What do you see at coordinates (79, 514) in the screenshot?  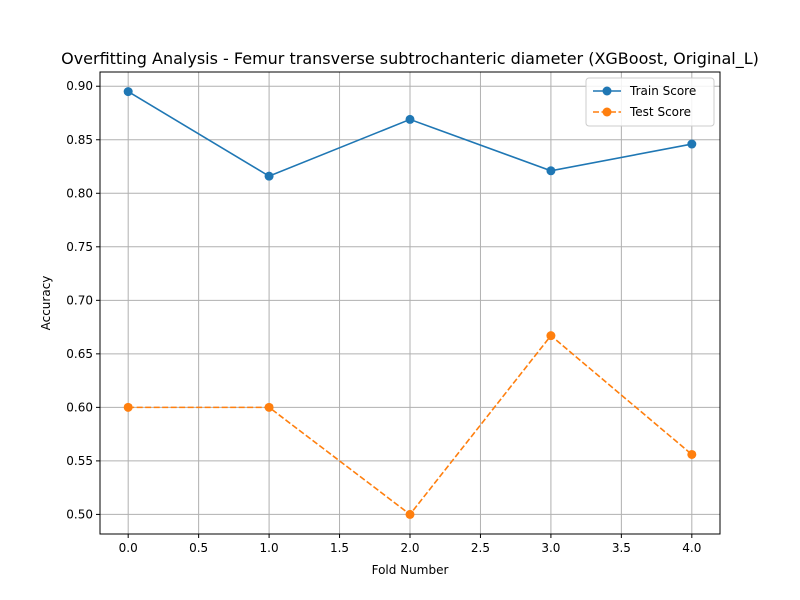 I see `y-tick-label: 0.50` at bounding box center [79, 514].